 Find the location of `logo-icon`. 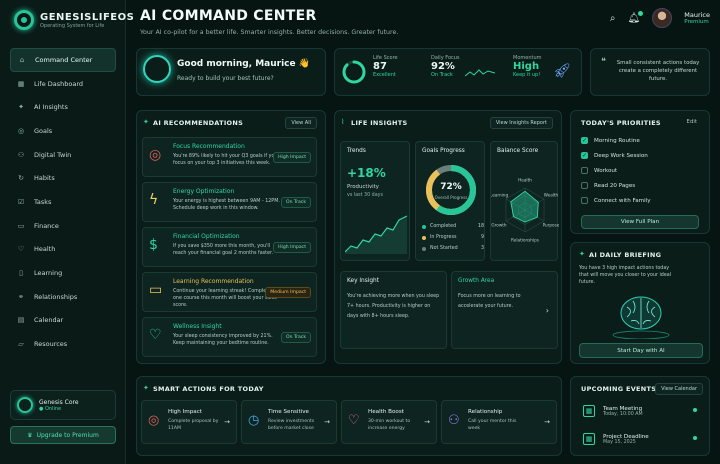

logo-icon is located at coordinates (24, 20).